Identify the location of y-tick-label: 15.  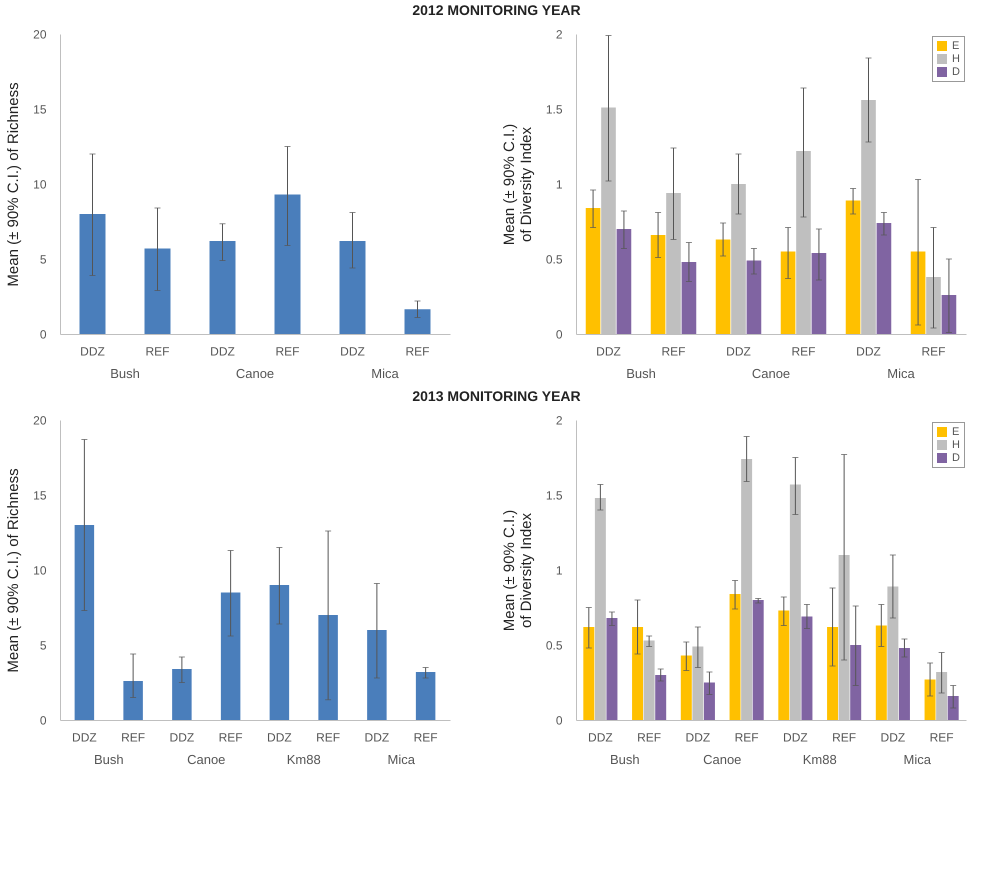
(40, 495).